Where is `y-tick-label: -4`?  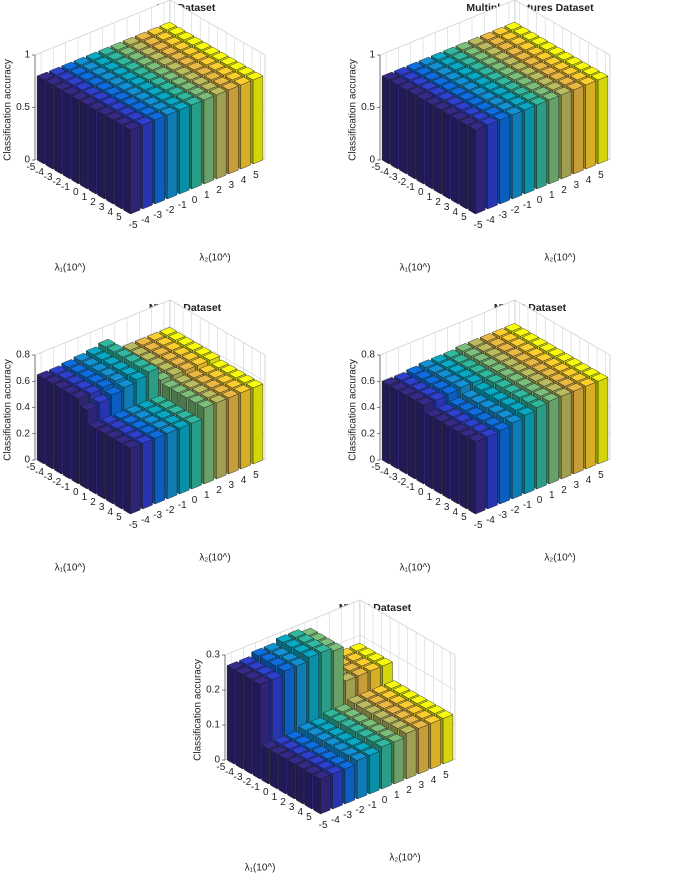
y-tick-label: -4 is located at coordinates (490, 220).